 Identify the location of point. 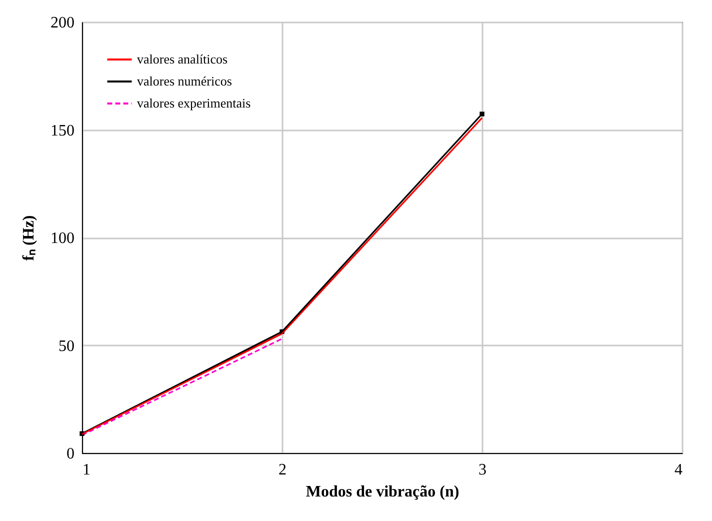
(482, 114).